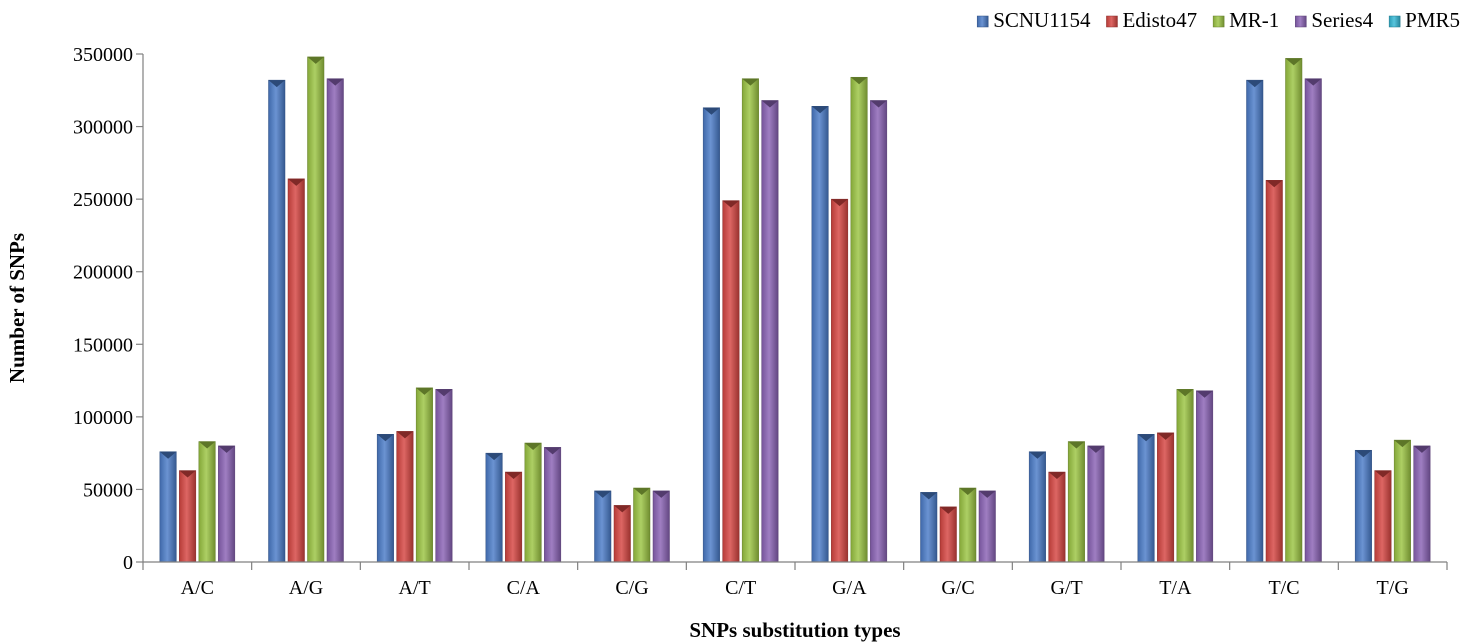 The image size is (1466, 643). I want to click on y-tick-label: 100000, so click(103, 418).